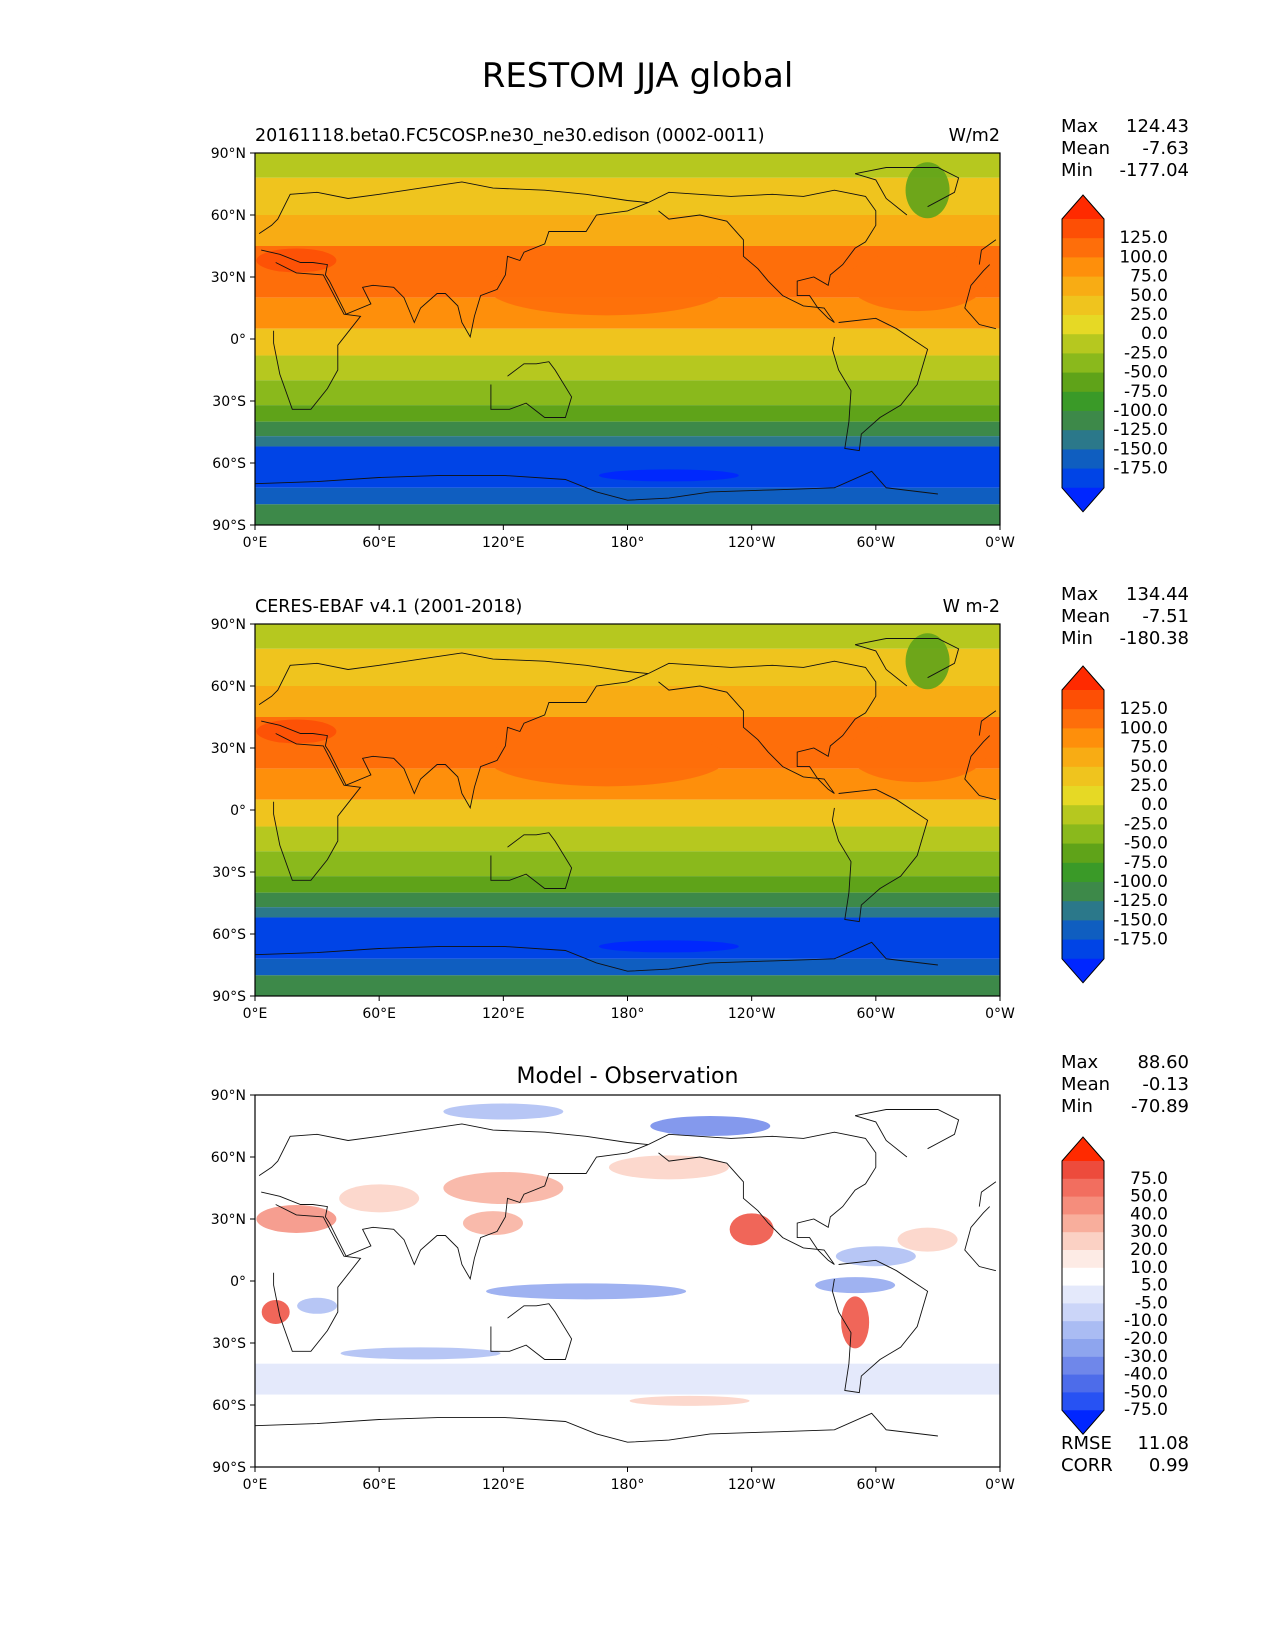 The width and height of the screenshot is (1275, 1650). Describe the element at coordinates (1146, 1321) in the screenshot. I see `colorbar-tick-label: -10.0` at that location.